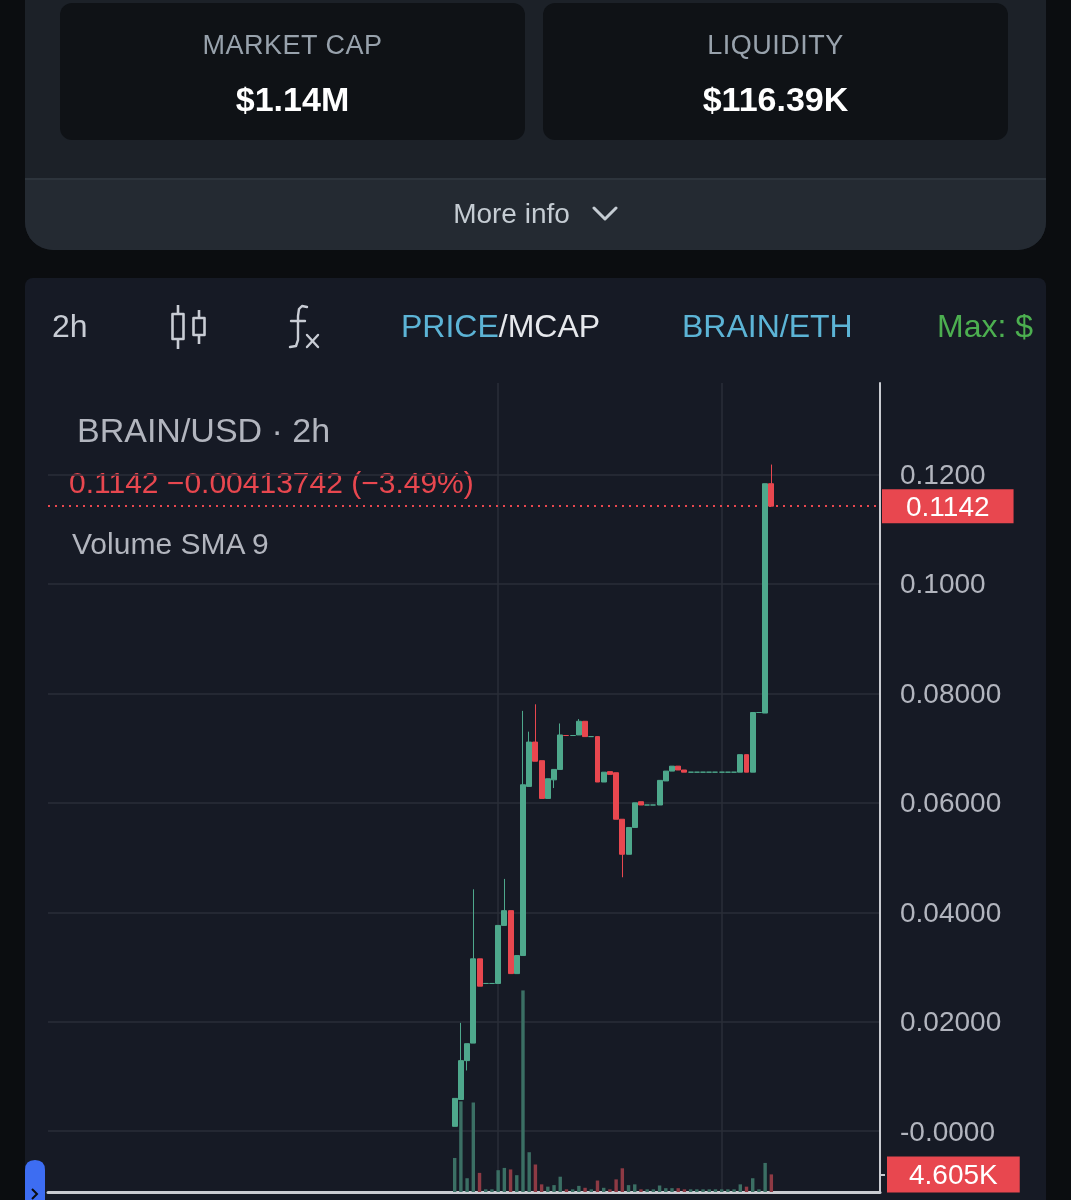 This screenshot has width=1071, height=1200. What do you see at coordinates (271, 482) in the screenshot?
I see `annotation: 0.1142 −0.00413742 (−3.49%)` at bounding box center [271, 482].